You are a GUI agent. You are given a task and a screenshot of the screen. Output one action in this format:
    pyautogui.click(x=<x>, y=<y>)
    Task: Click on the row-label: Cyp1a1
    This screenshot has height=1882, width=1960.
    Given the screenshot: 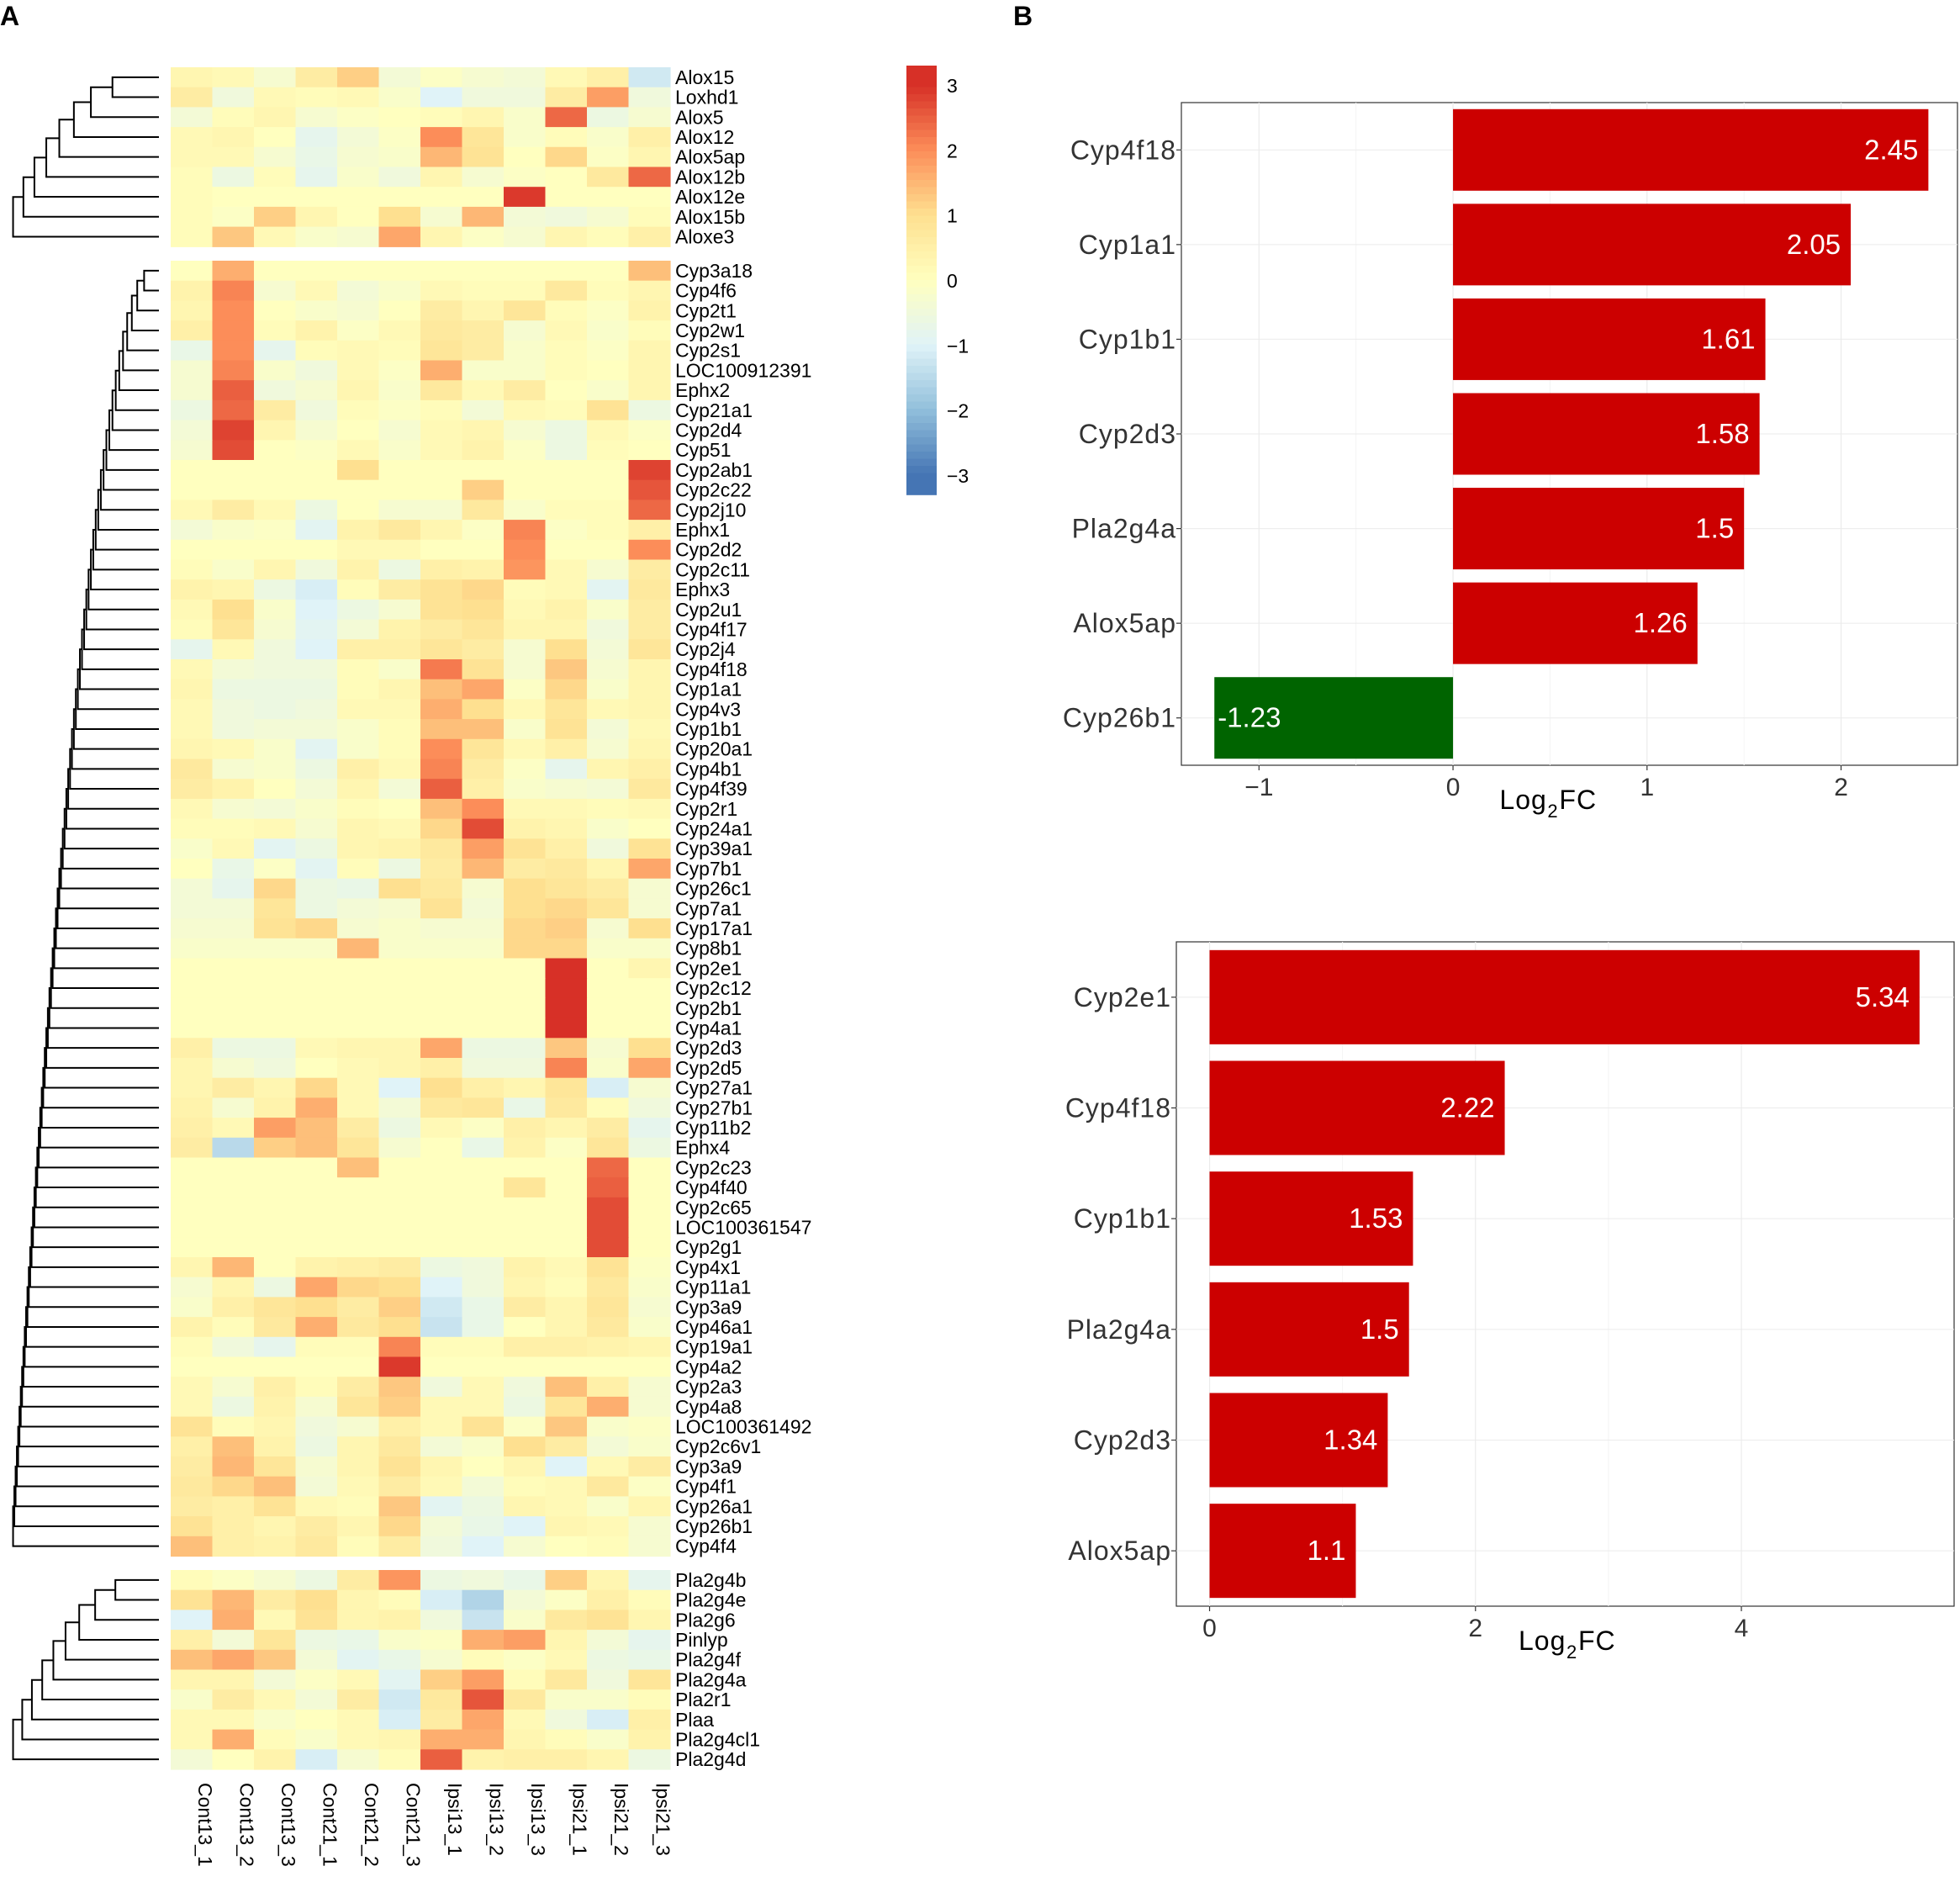 What is the action you would take?
    pyautogui.click(x=708, y=689)
    